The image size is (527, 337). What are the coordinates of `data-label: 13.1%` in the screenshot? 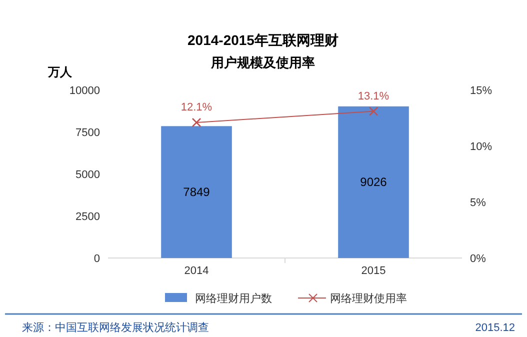 It's located at (374, 96).